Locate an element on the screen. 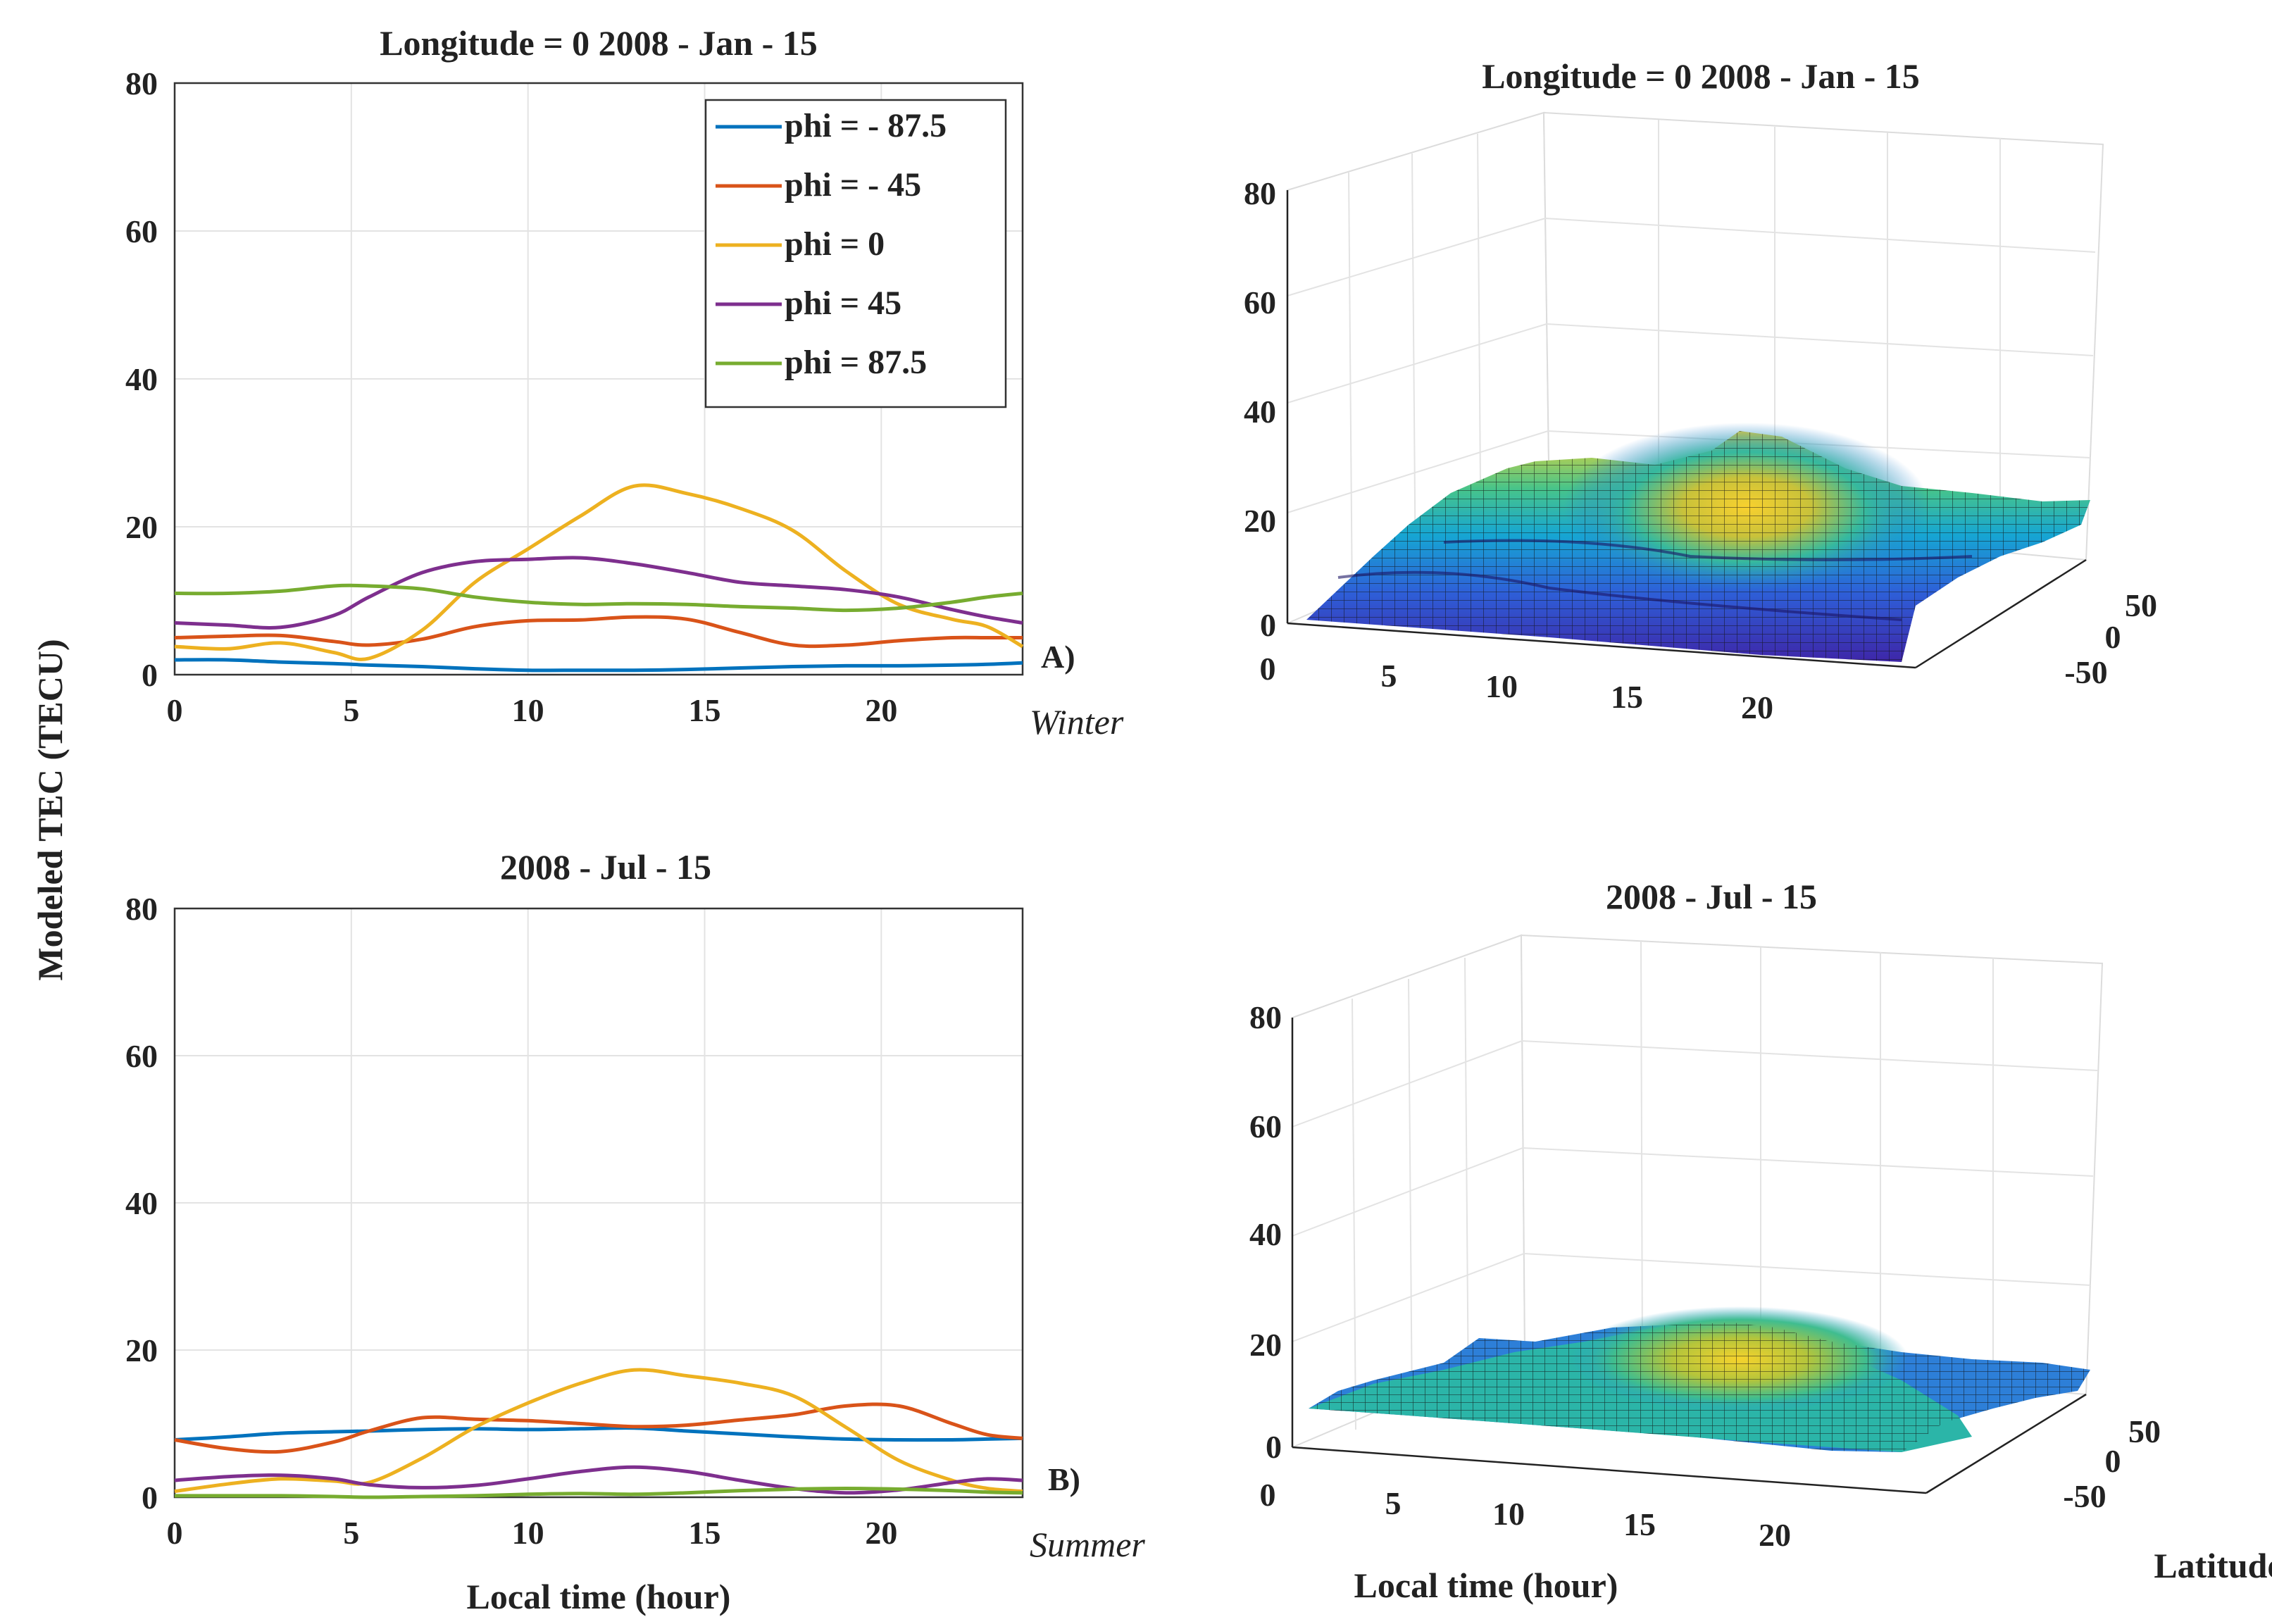 The width and height of the screenshot is (2272, 1624). panel-a-xtick-10: 10 is located at coordinates (528, 710).